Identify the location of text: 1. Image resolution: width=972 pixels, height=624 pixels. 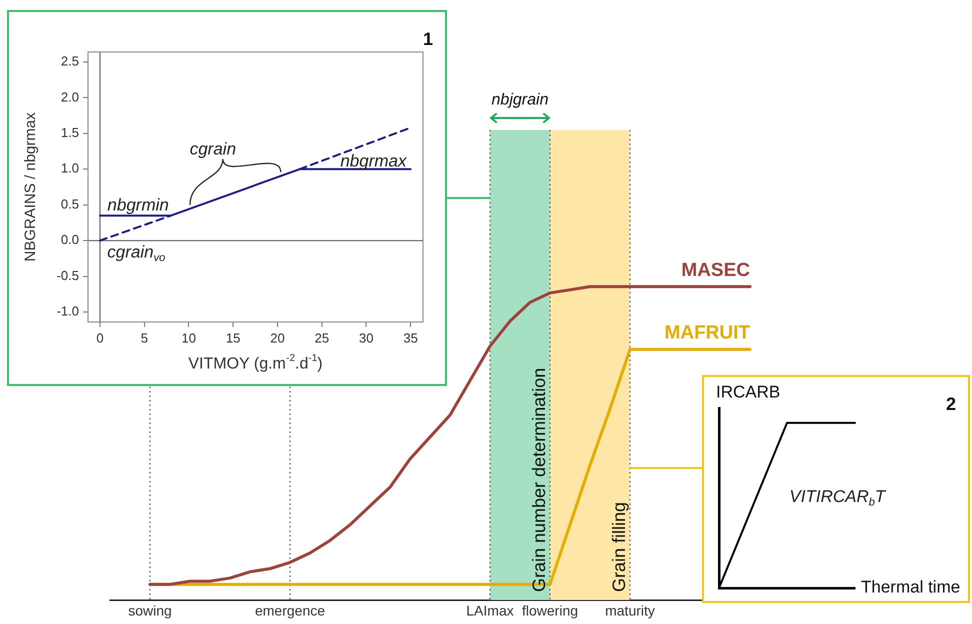
(428, 38).